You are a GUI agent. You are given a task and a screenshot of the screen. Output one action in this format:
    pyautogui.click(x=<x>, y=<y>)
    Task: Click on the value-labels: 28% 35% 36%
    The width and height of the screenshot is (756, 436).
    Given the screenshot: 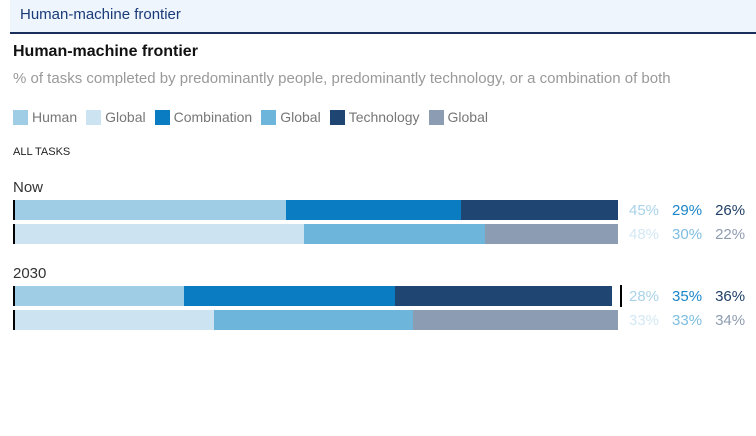 What is the action you would take?
    pyautogui.click(x=692, y=296)
    